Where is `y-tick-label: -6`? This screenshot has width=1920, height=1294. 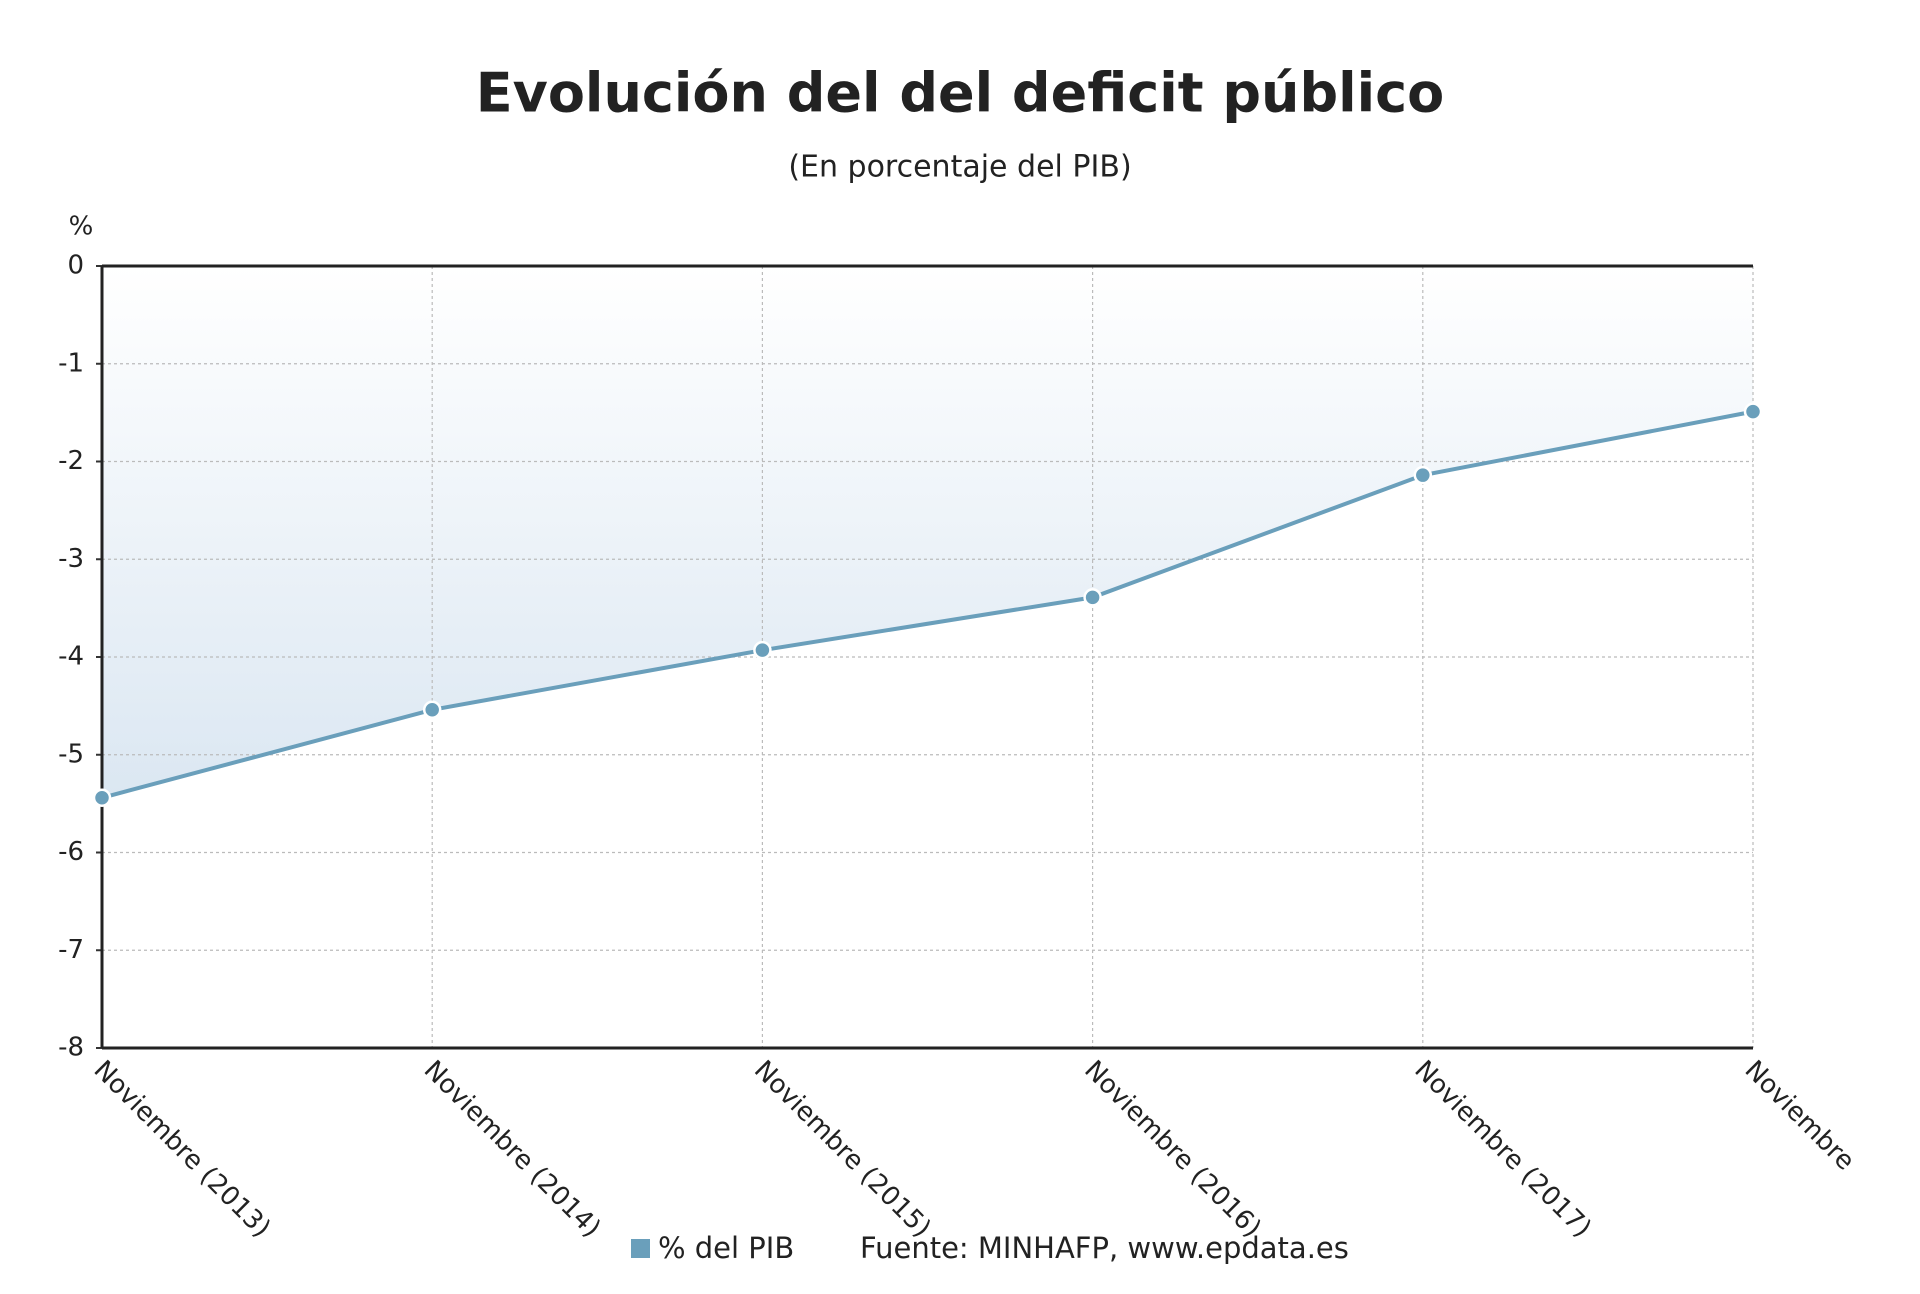
y-tick-label: -6 is located at coordinates (71, 852).